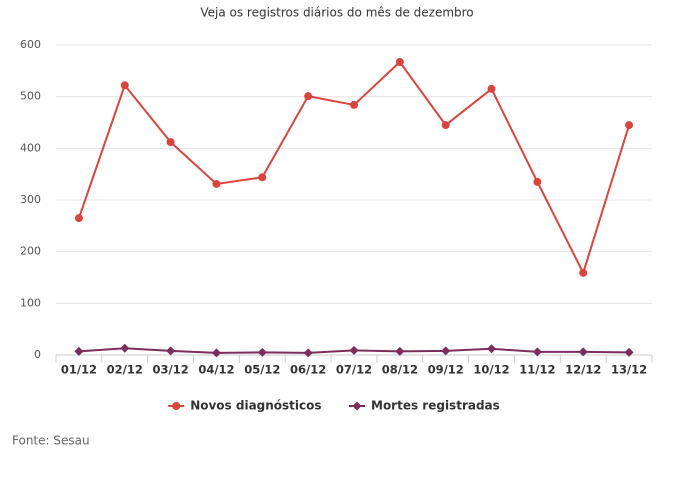 Image resolution: width=674 pixels, height=480 pixels. I want to click on x-tick-label: 09/12, so click(446, 370).